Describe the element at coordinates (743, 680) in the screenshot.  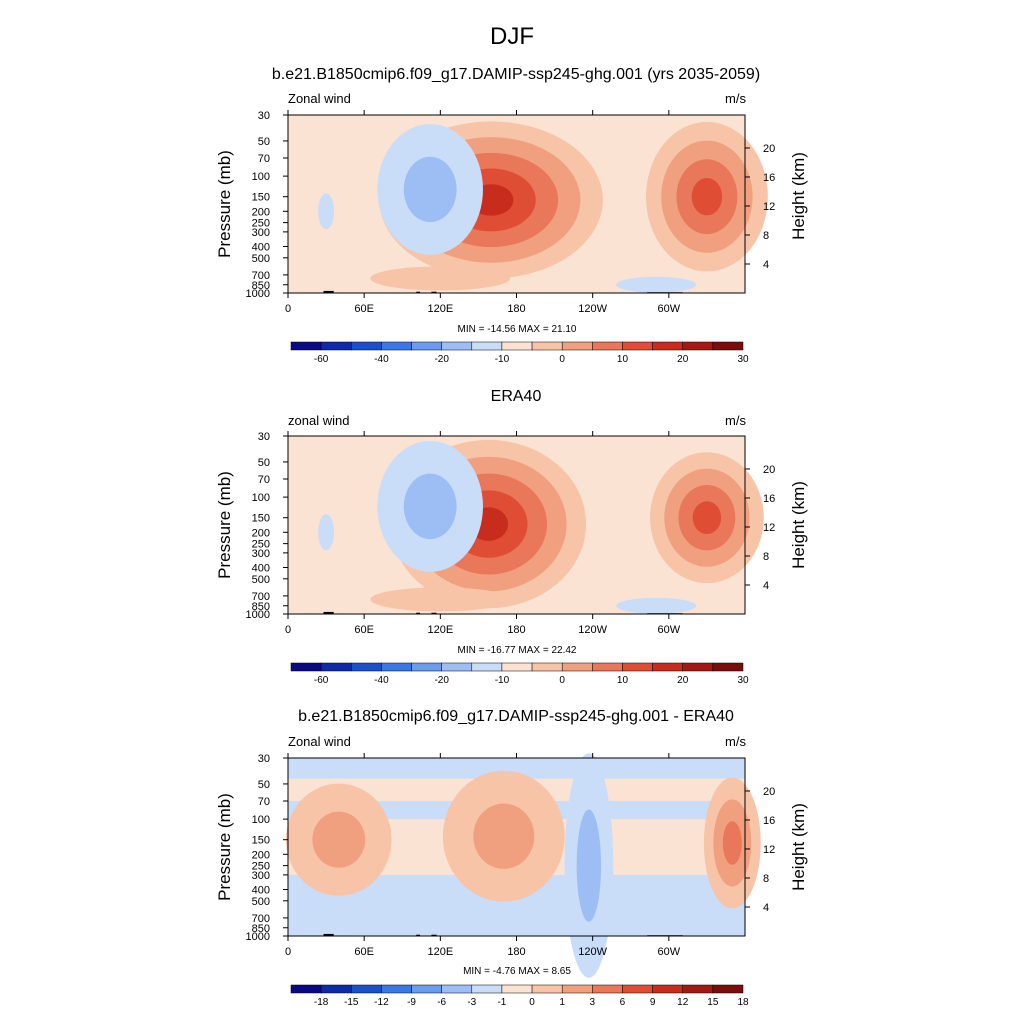
I see `colorbar-label: 30` at that location.